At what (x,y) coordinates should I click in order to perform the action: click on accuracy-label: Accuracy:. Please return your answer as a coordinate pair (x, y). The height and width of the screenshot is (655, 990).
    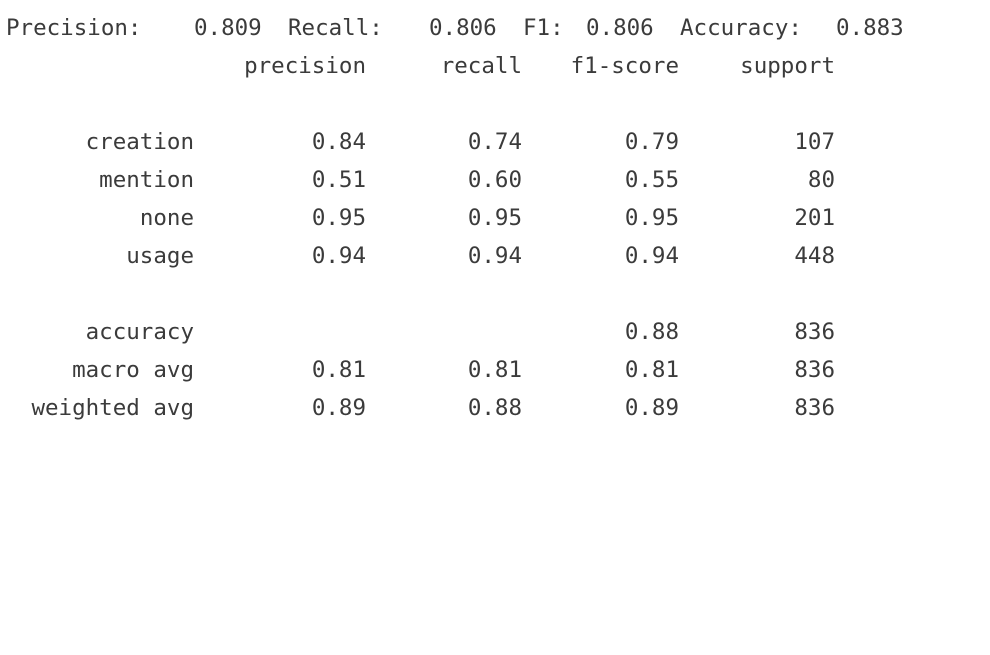
    Looking at the image, I should click on (741, 28).